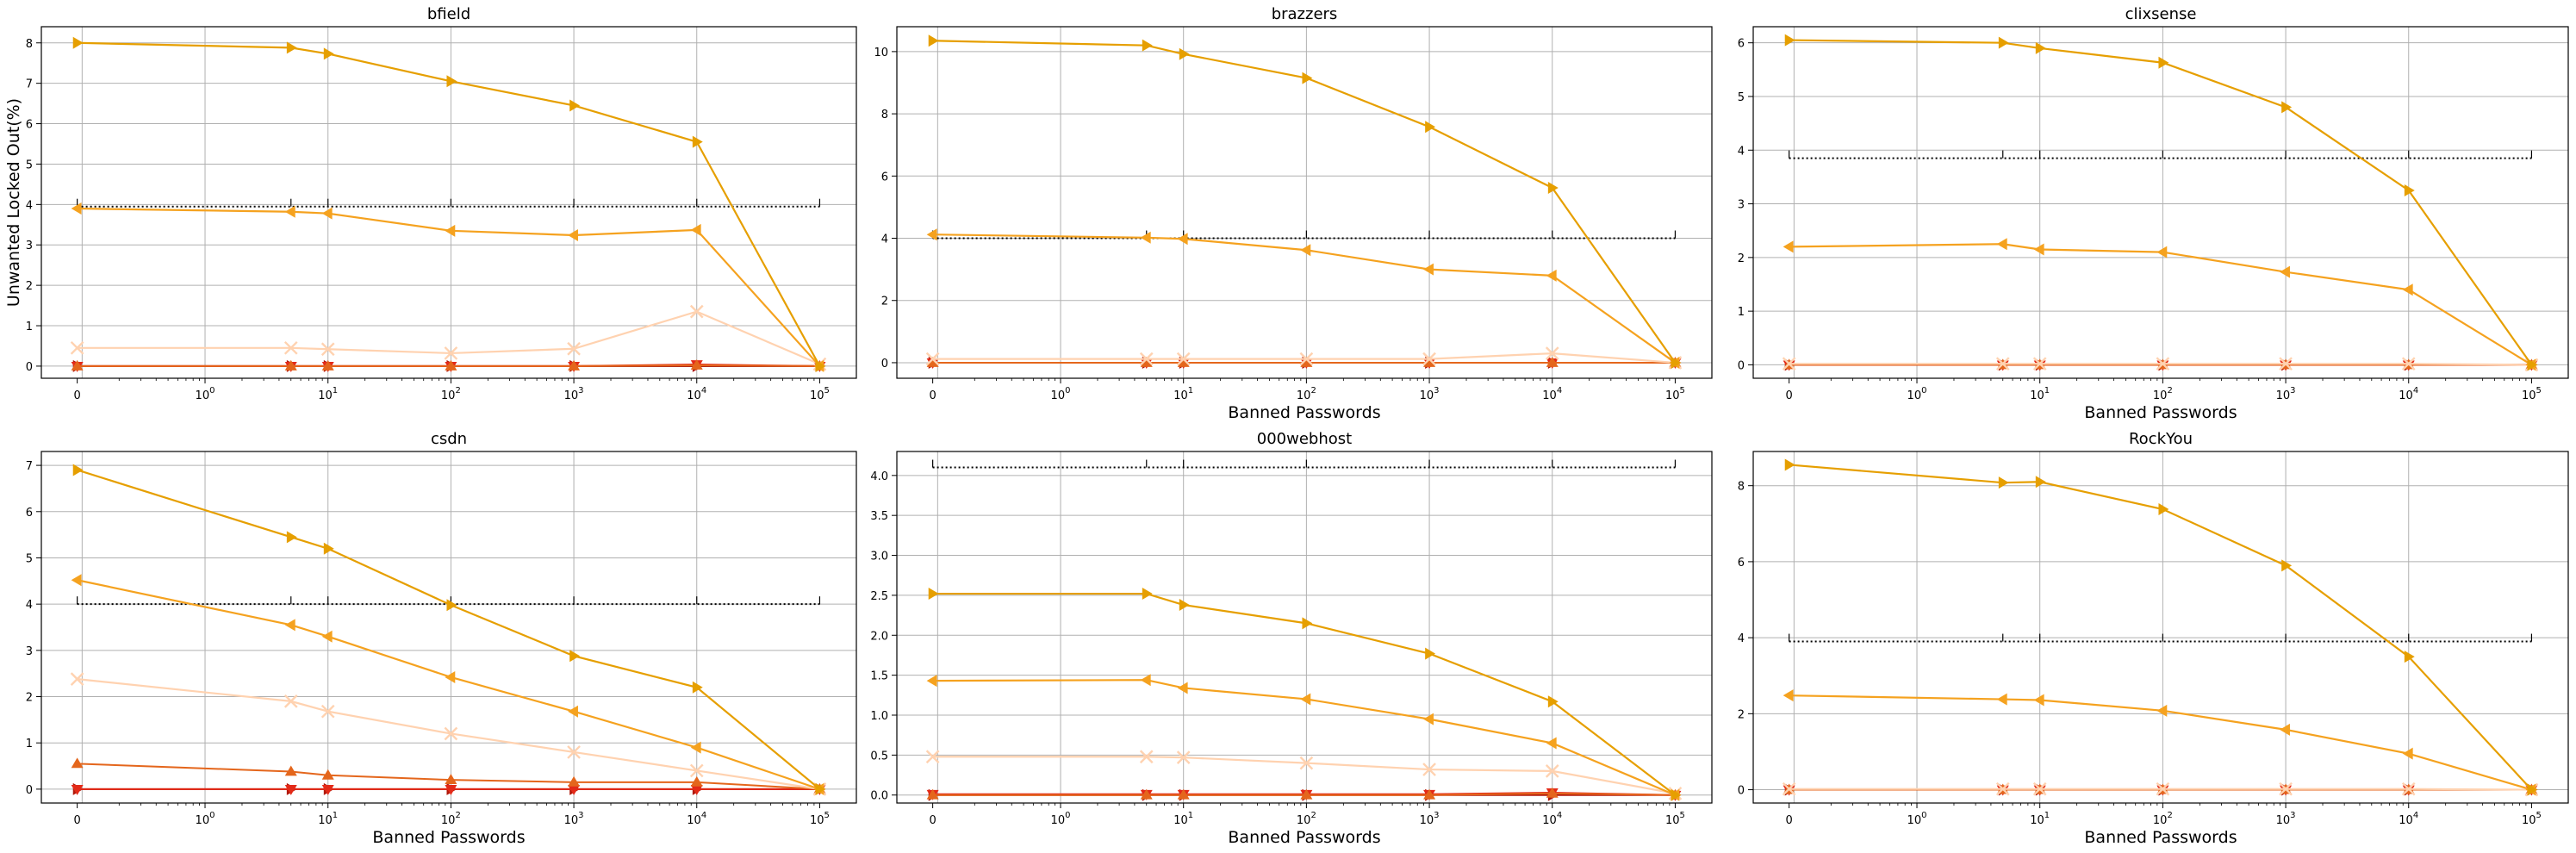 The image size is (2576, 853). What do you see at coordinates (881, 53) in the screenshot?
I see `y-tick-label: 10` at bounding box center [881, 53].